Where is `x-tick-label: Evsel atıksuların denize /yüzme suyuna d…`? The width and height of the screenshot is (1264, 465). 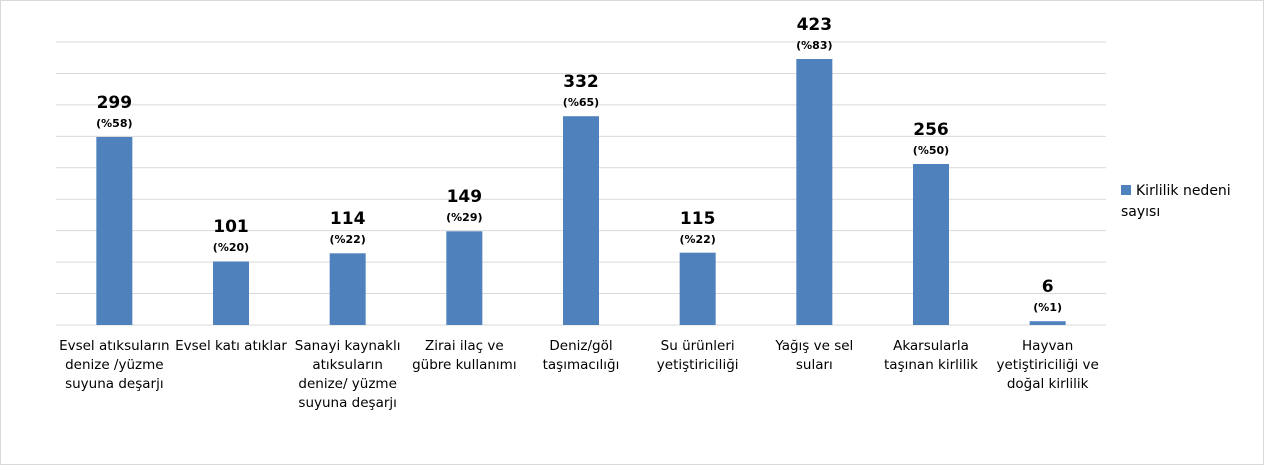 x-tick-label: Evsel atıksuların denize /yüzme suyuna d… is located at coordinates (114, 365).